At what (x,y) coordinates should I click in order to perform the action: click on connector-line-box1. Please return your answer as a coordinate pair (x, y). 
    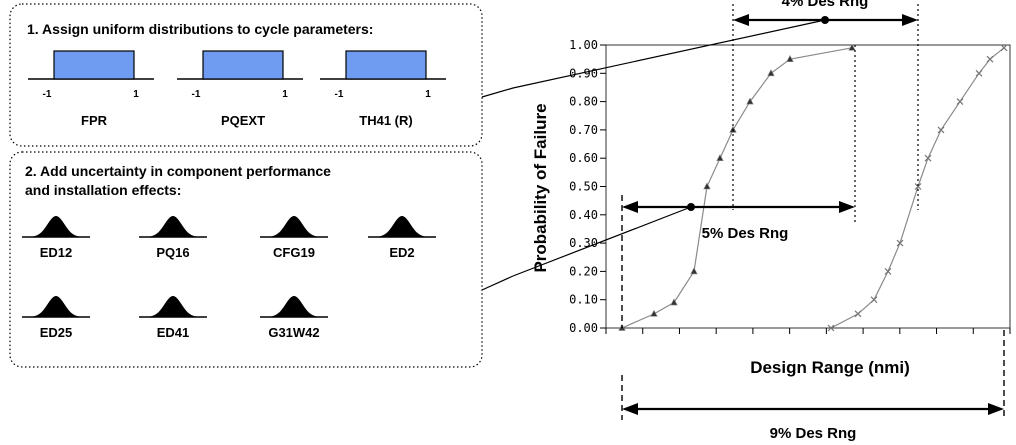
    Looking at the image, I should click on (497, 92).